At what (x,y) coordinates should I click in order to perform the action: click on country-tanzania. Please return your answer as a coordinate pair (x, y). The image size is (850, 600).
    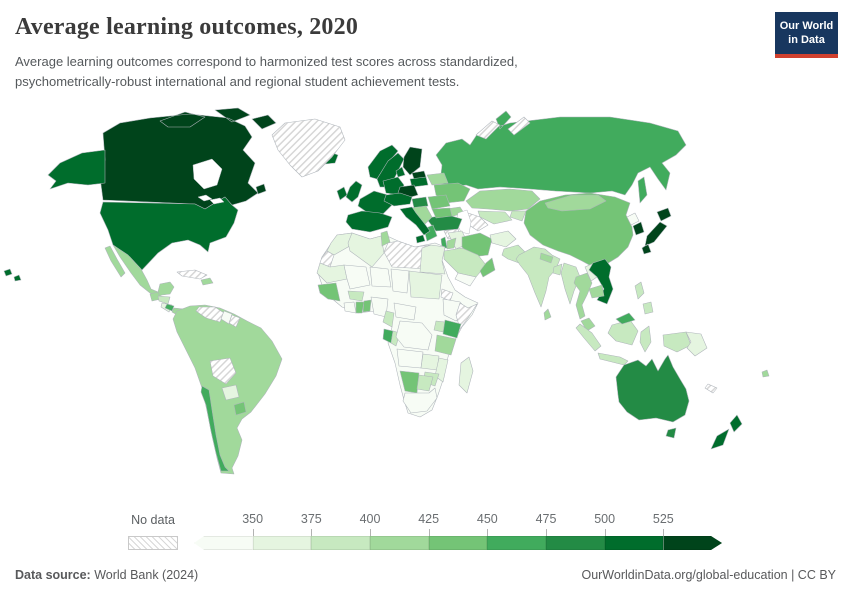
    Looking at the image, I should click on (445, 345).